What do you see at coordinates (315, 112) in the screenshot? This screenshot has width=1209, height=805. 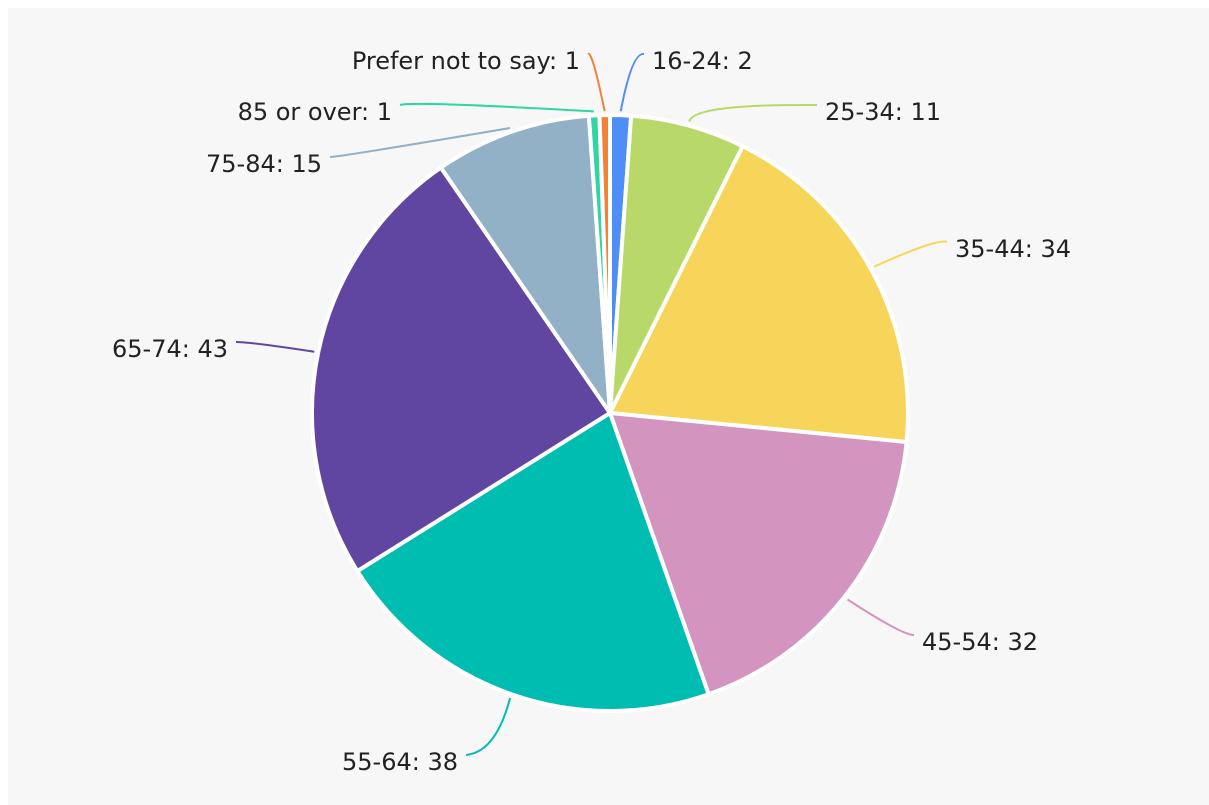 I see `data-label: 85 or over: 1` at bounding box center [315, 112].